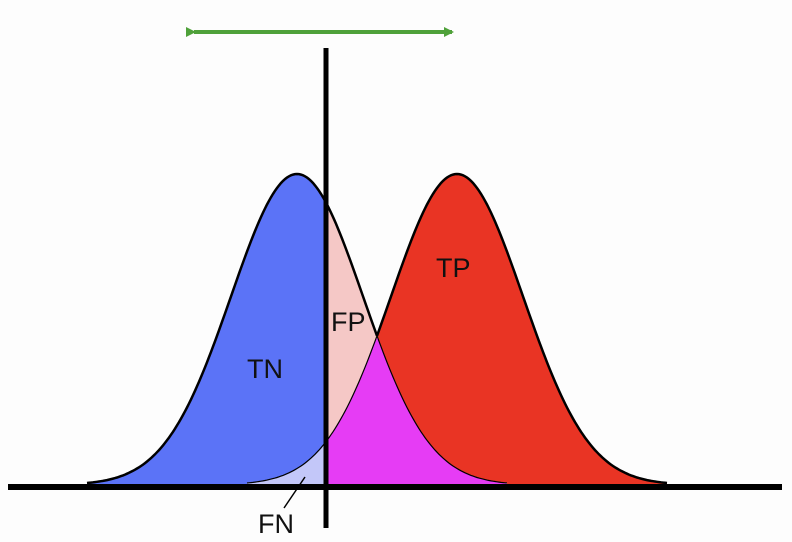  I want to click on fn-label: FN, so click(276, 524).